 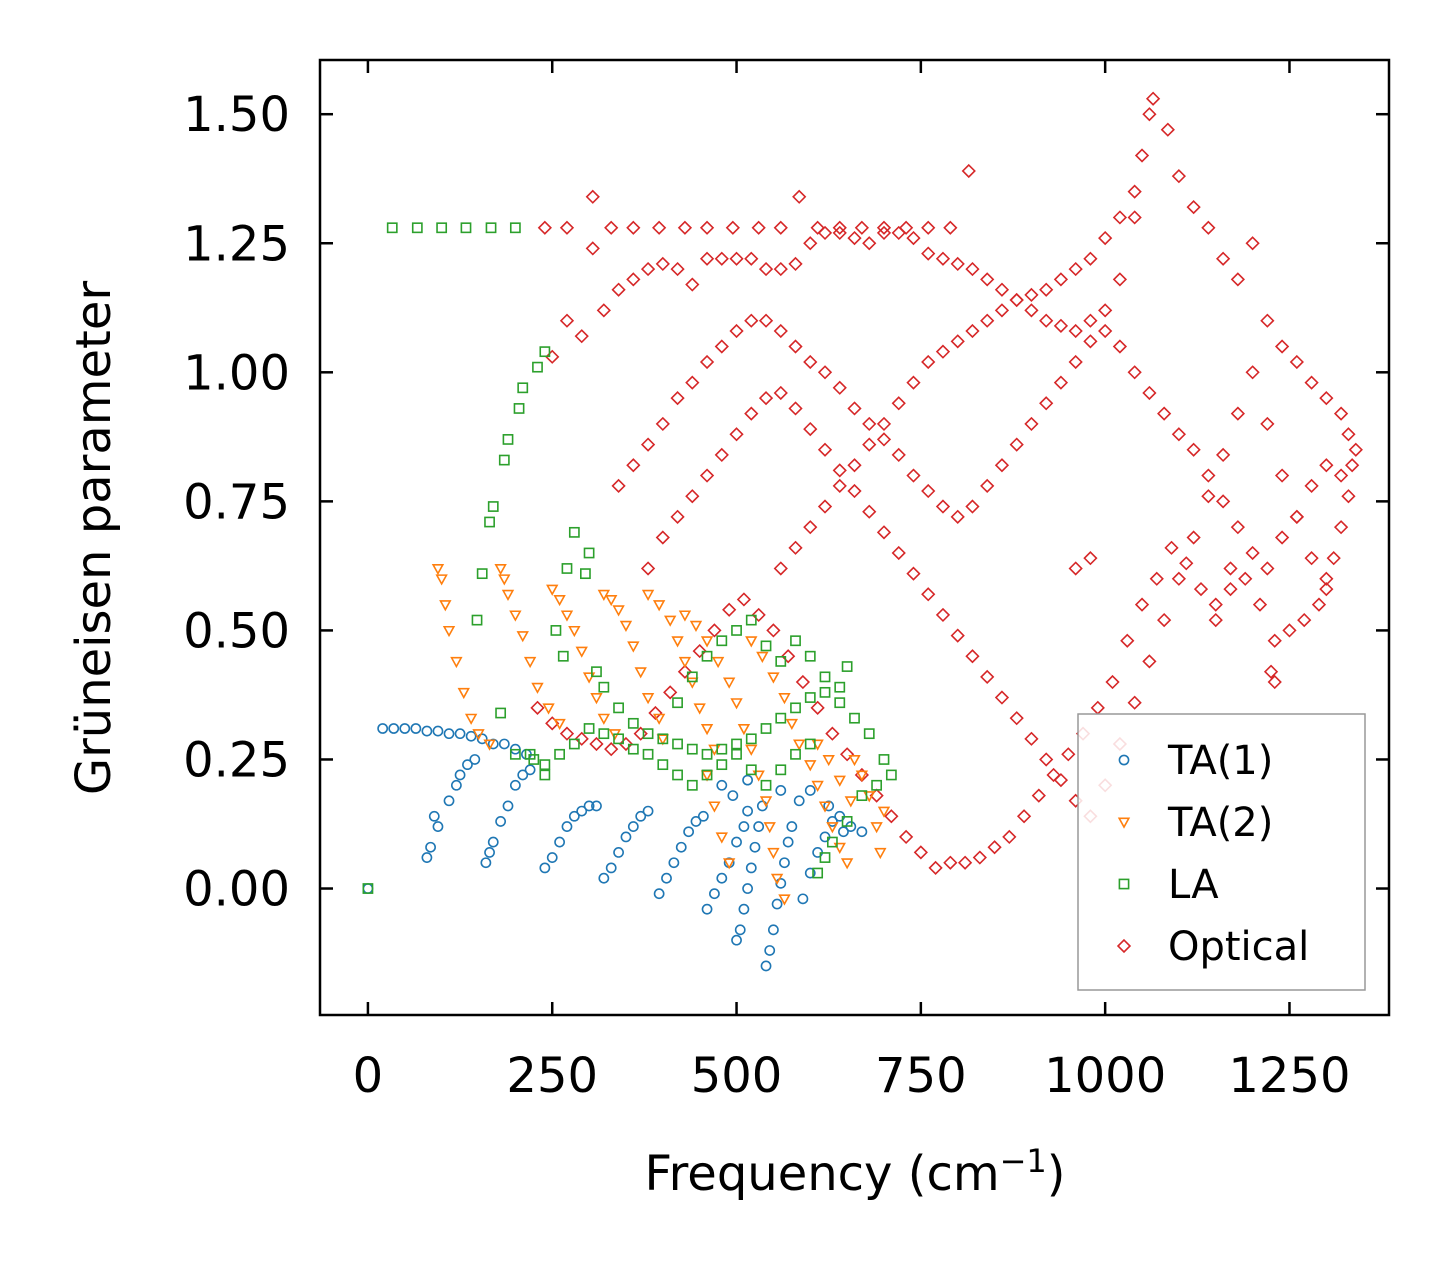 What do you see at coordinates (1124, 946) in the screenshot?
I see `legend-marker-optical` at bounding box center [1124, 946].